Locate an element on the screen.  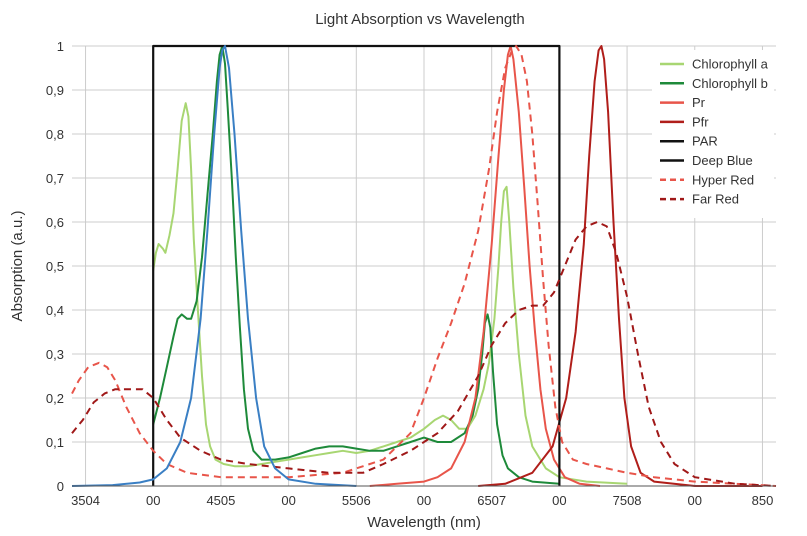
legend-label-0: Chlorophyll a is located at coordinates (730, 64).